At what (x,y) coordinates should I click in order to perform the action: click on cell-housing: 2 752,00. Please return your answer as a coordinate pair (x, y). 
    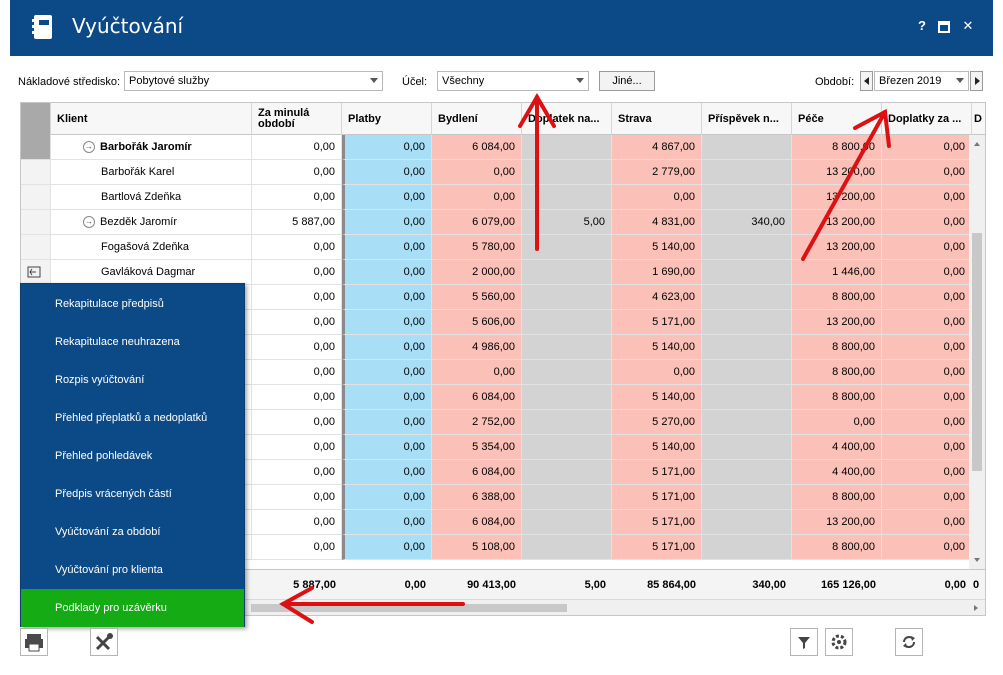
    Looking at the image, I should click on (477, 422).